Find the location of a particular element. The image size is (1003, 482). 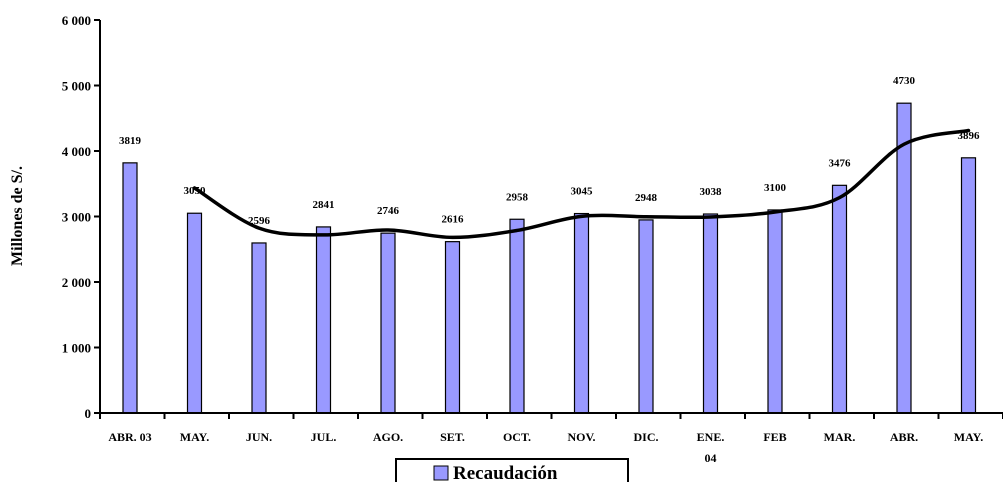

data-label: 3045 is located at coordinates (582, 192).